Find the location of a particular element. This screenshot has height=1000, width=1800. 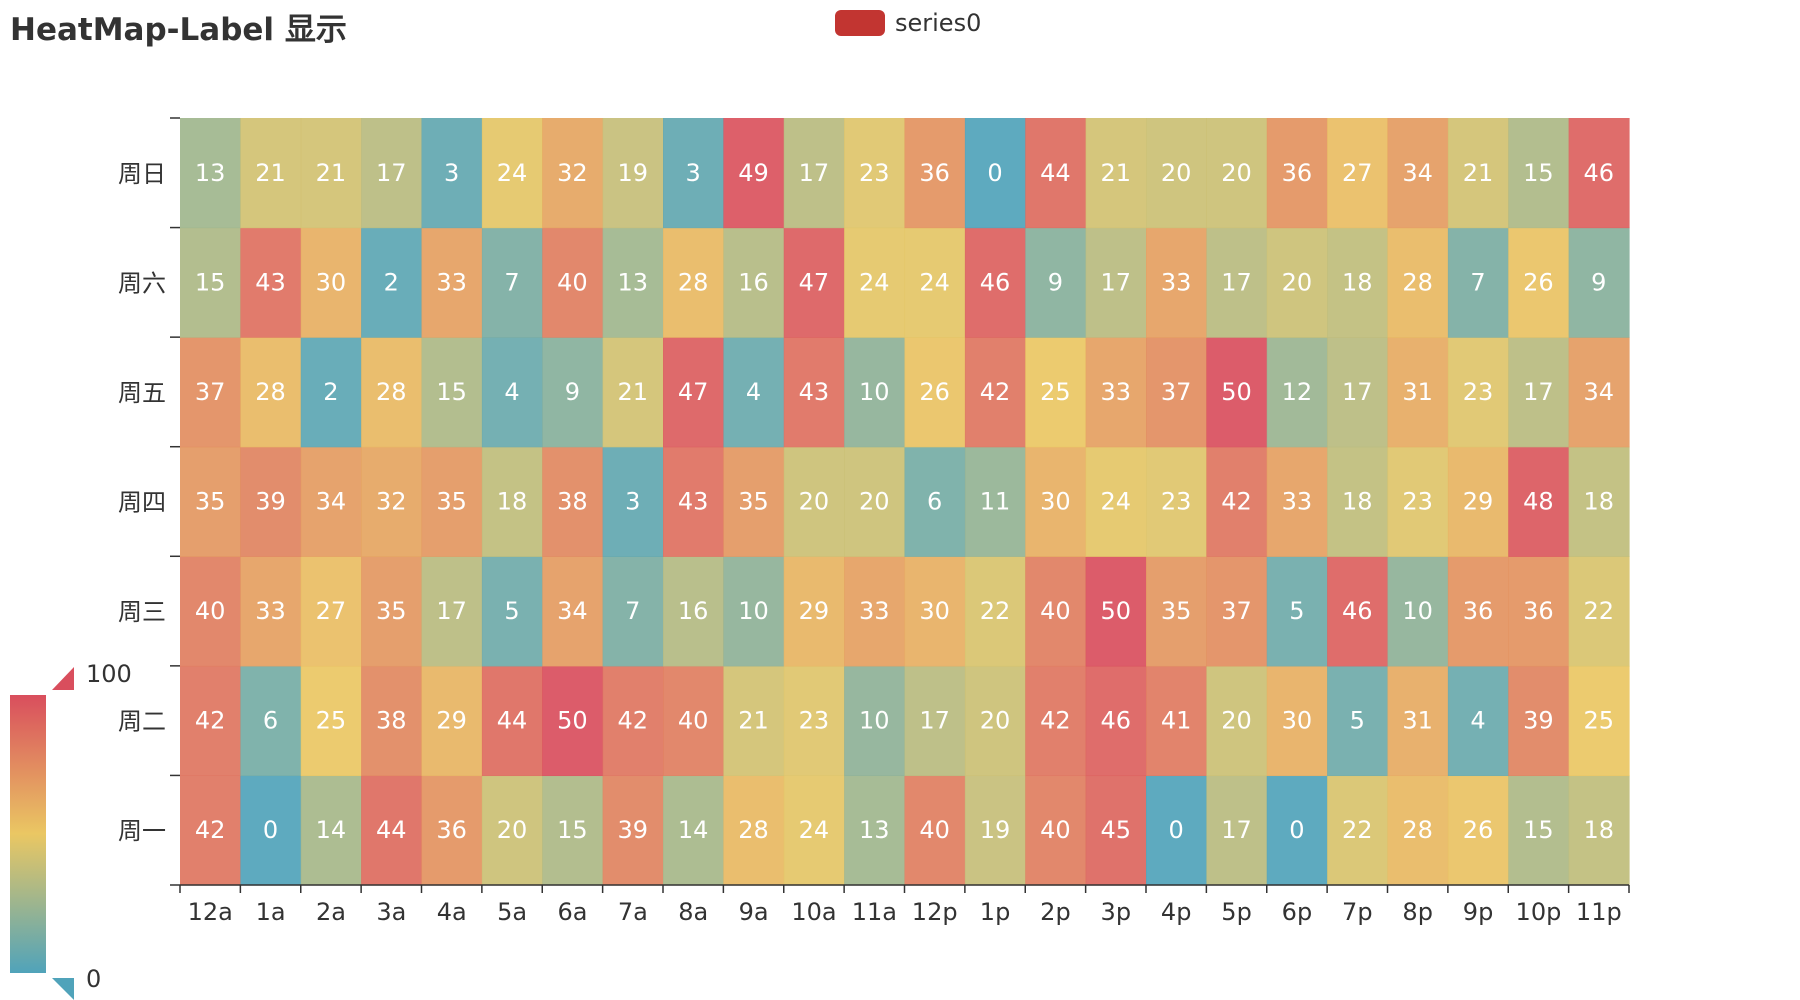

visual-map-bar is located at coordinates (28, 834).